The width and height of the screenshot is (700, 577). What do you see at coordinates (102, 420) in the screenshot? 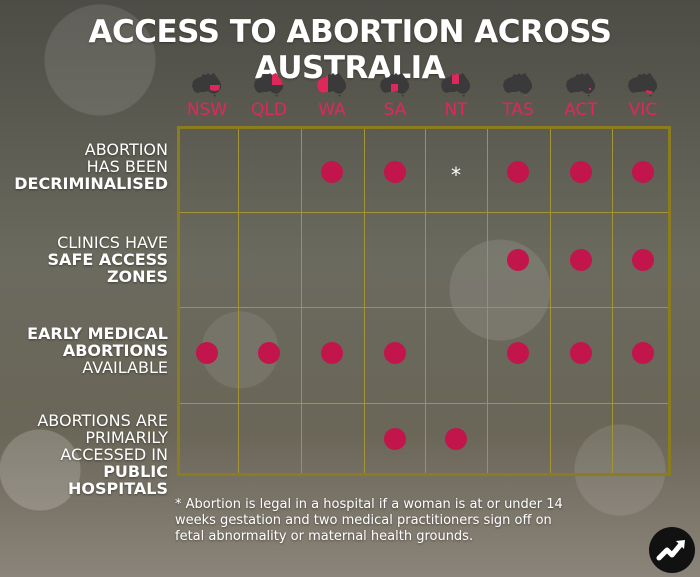
I see `row-label-line: ABORTIONS ARE` at bounding box center [102, 420].